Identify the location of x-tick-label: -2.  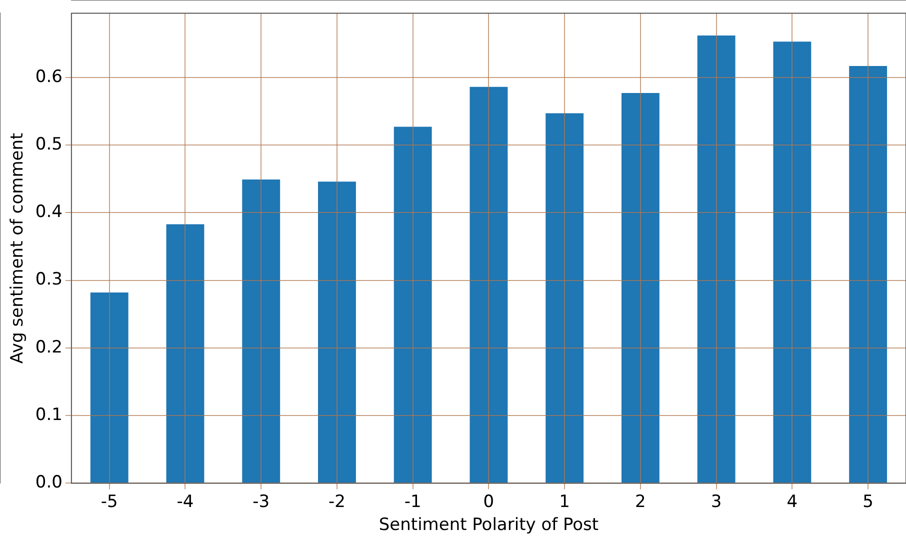
(337, 502).